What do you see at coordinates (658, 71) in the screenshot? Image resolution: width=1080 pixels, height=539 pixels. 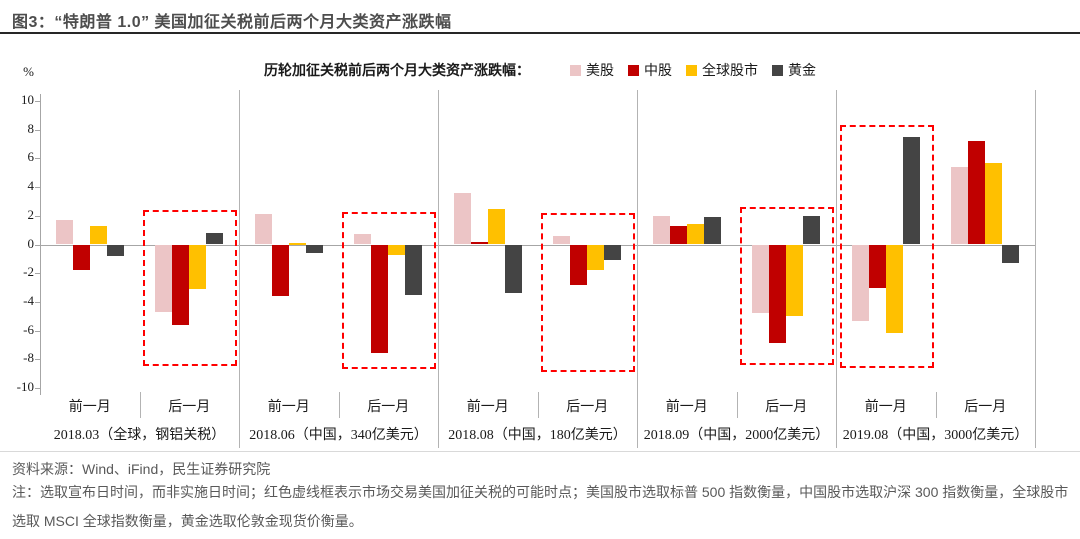 I see `legend-item-label: 中股` at bounding box center [658, 71].